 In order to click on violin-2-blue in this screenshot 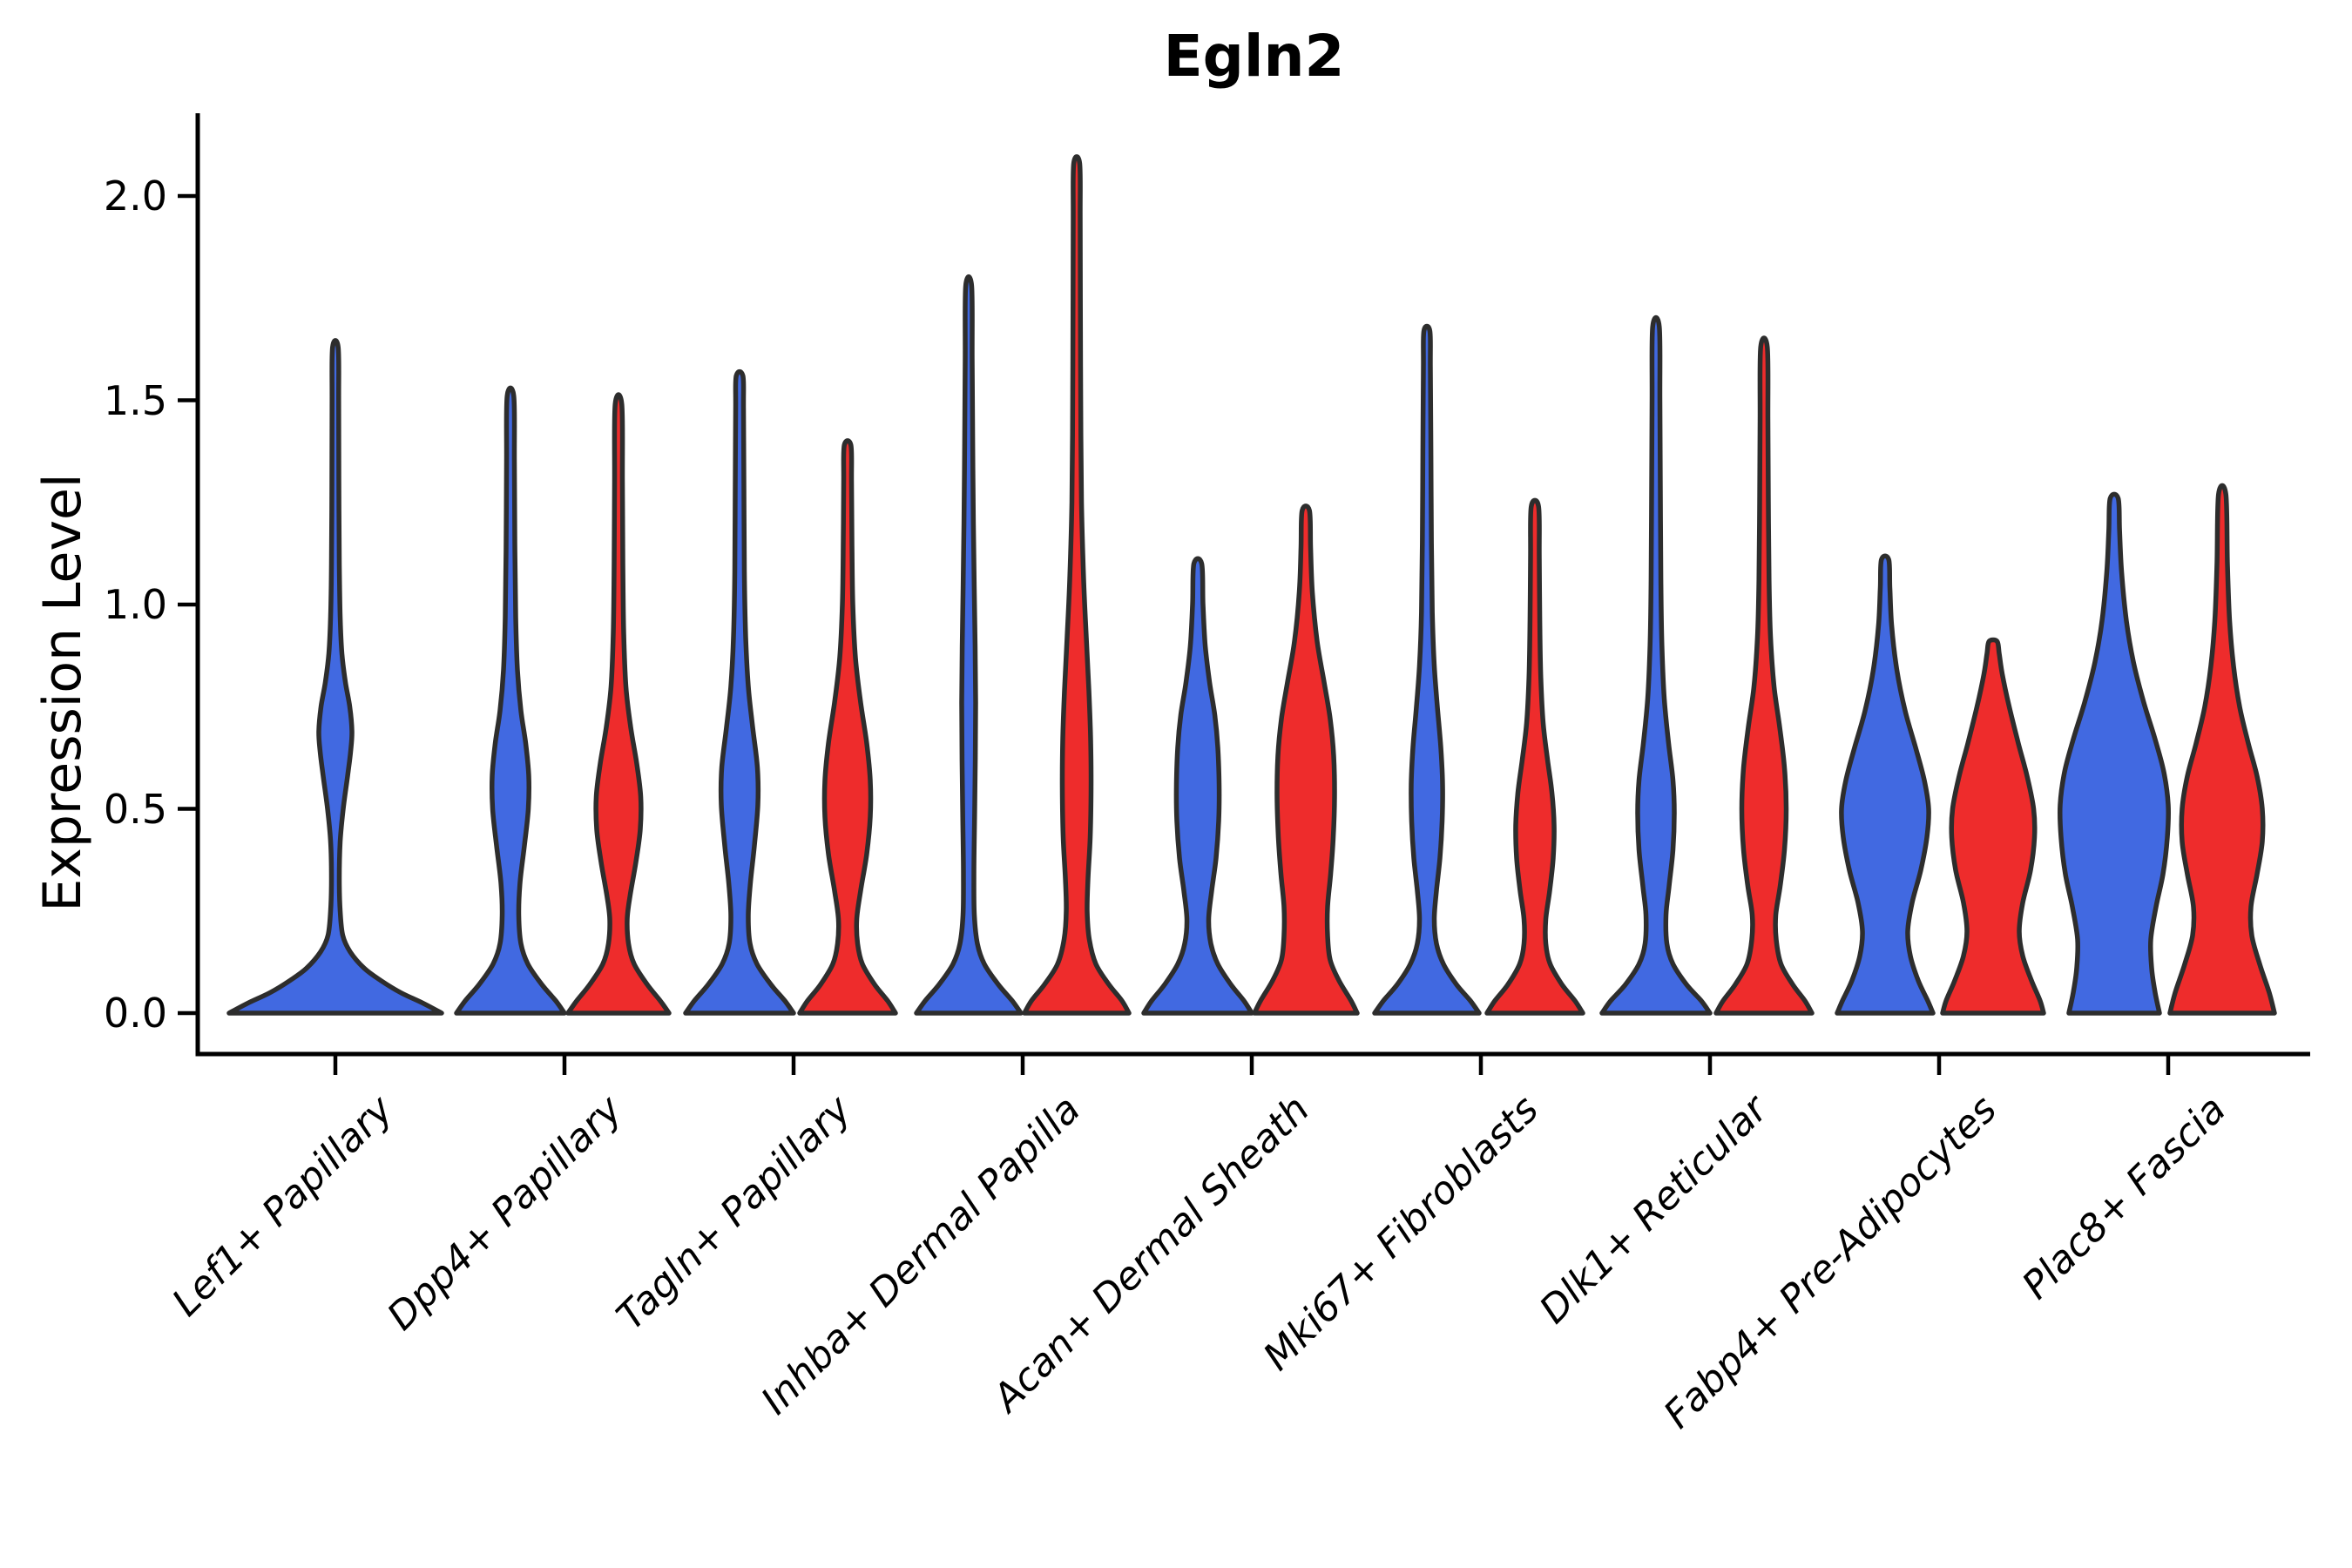, I will do `click(739, 692)`.